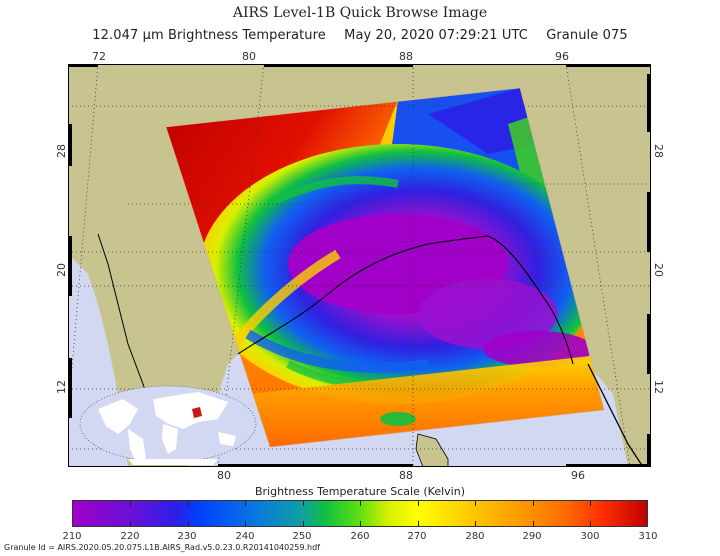 This screenshot has width=720, height=556. What do you see at coordinates (302, 536) in the screenshot?
I see `colorbar-label: 250` at bounding box center [302, 536].